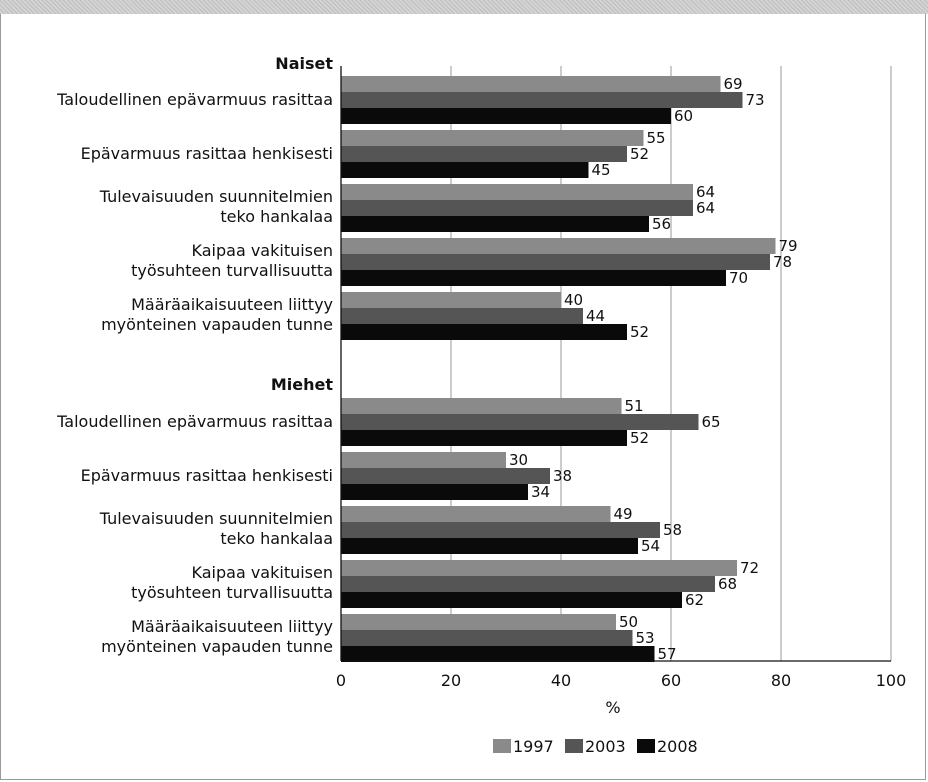 The image size is (928, 782). Describe the element at coordinates (612, 707) in the screenshot. I see `x-axis-label: %` at that location.